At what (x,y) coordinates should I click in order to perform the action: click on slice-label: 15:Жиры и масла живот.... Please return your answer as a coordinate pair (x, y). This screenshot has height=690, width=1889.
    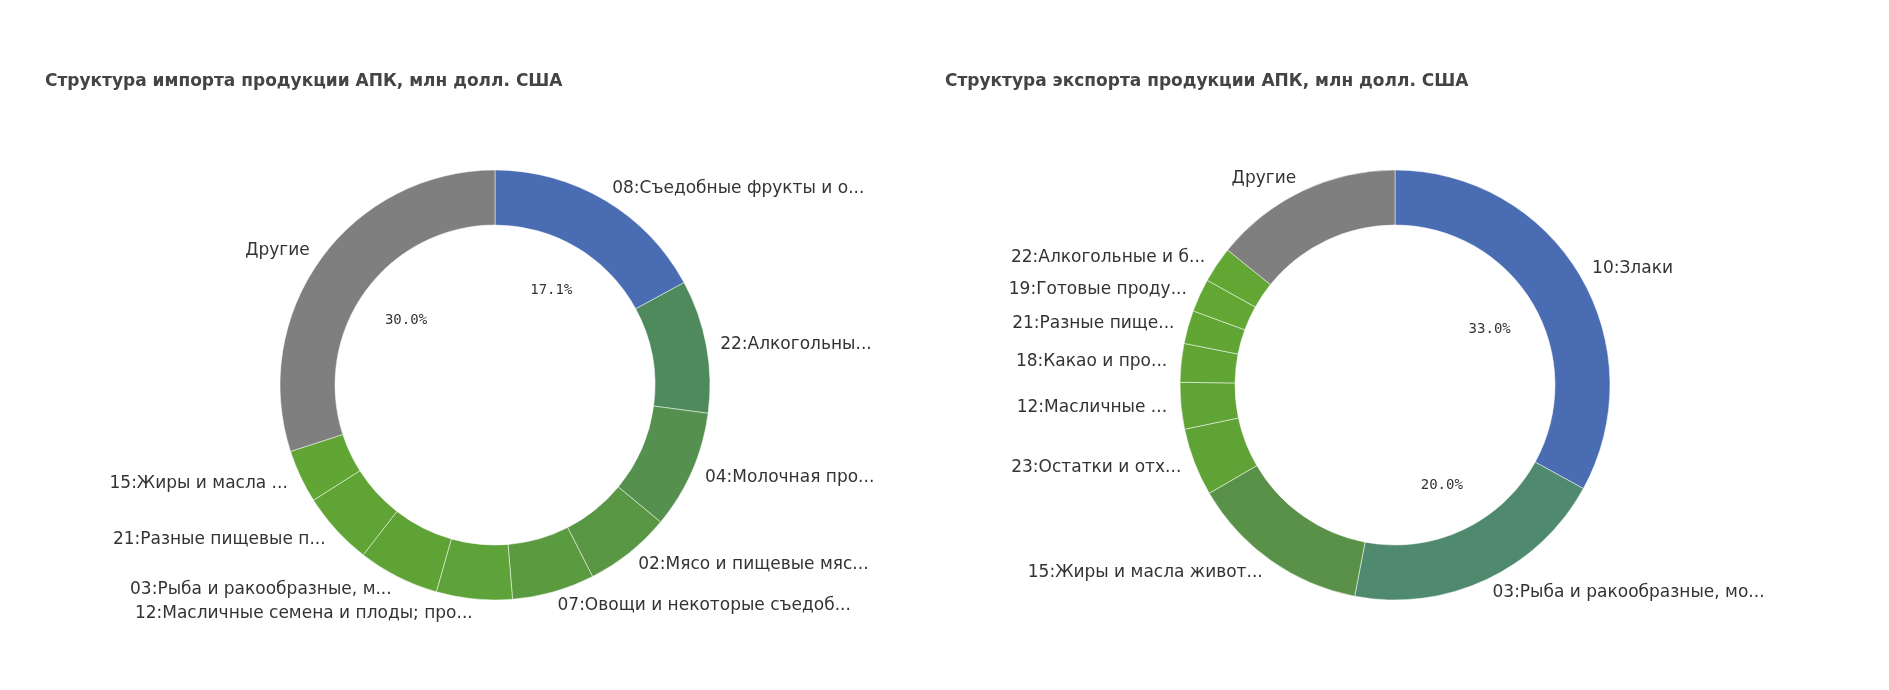
    Looking at the image, I should click on (1145, 570).